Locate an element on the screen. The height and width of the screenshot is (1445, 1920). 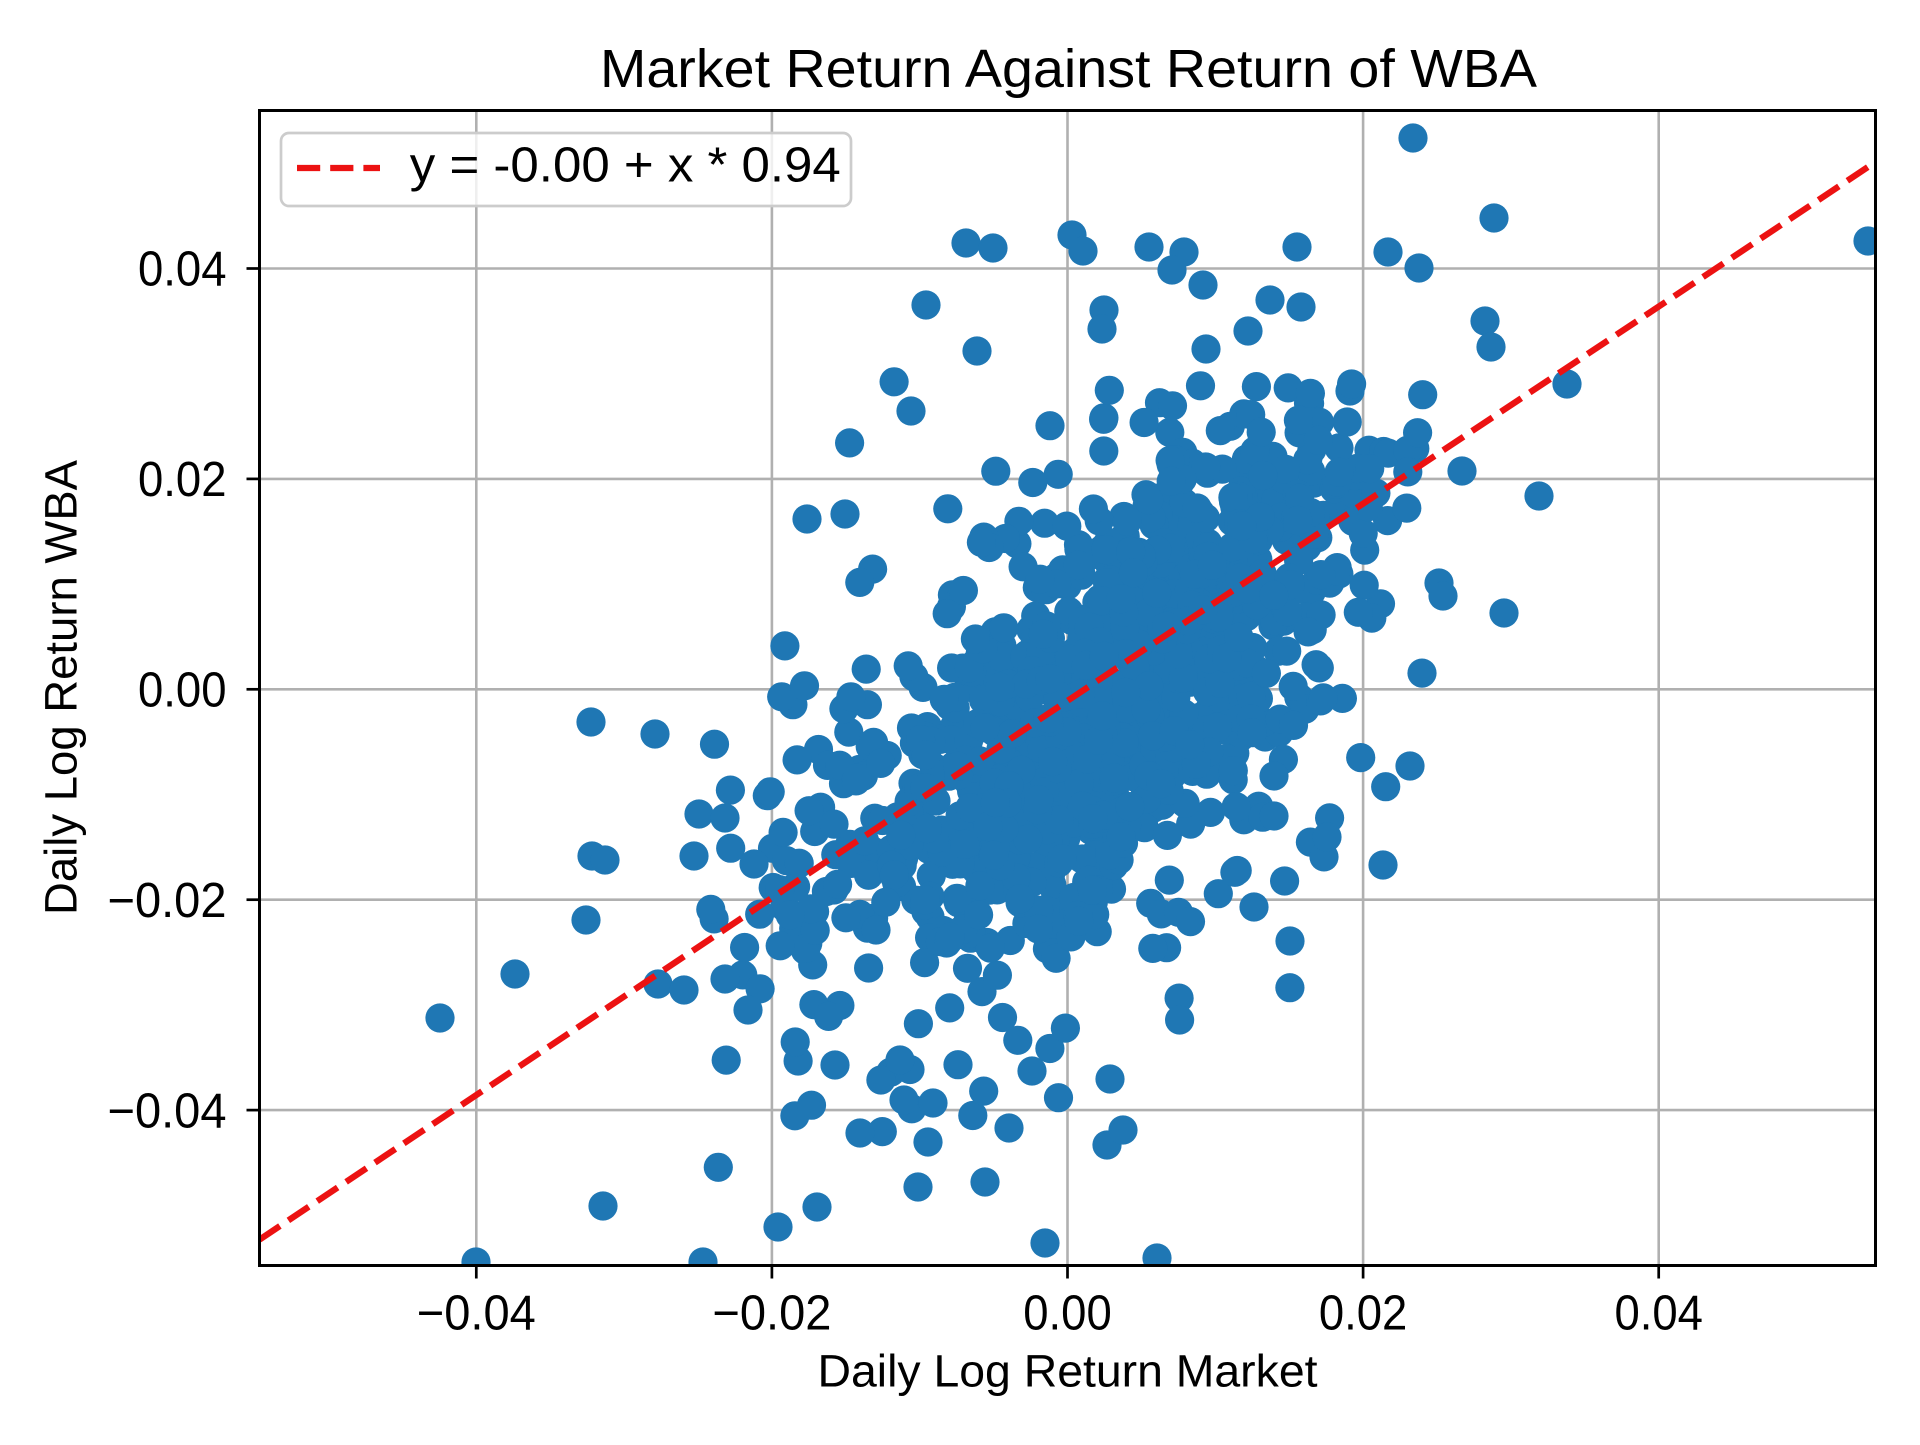
svg-text: Daily Log Return Market is located at coordinates (1068, 1370).